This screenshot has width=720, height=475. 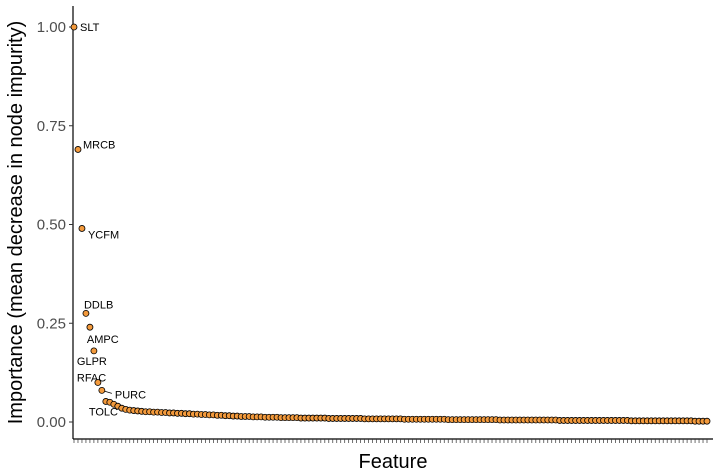 What do you see at coordinates (51, 323) in the screenshot?
I see `y-tick-label: 0.25` at bounding box center [51, 323].